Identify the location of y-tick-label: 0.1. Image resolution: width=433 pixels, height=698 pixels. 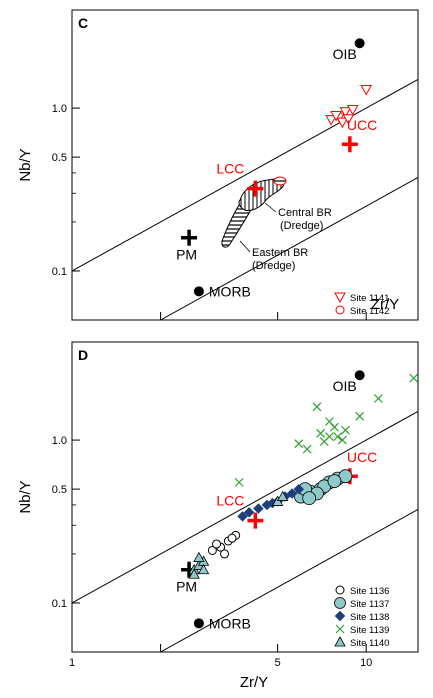
(59, 272).